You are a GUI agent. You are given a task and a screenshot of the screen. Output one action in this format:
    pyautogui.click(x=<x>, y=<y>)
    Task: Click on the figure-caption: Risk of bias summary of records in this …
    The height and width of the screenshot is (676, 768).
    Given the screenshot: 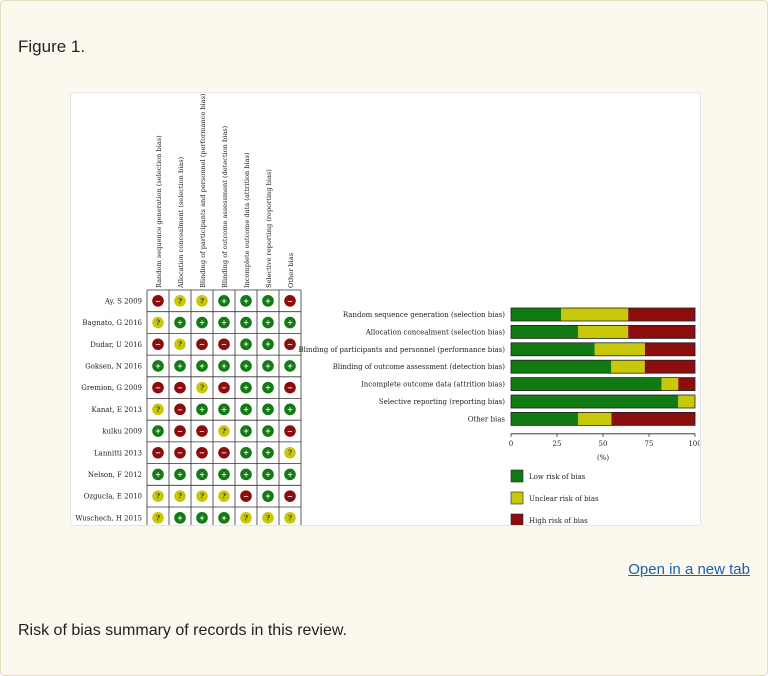 What is the action you would take?
    pyautogui.click(x=182, y=630)
    